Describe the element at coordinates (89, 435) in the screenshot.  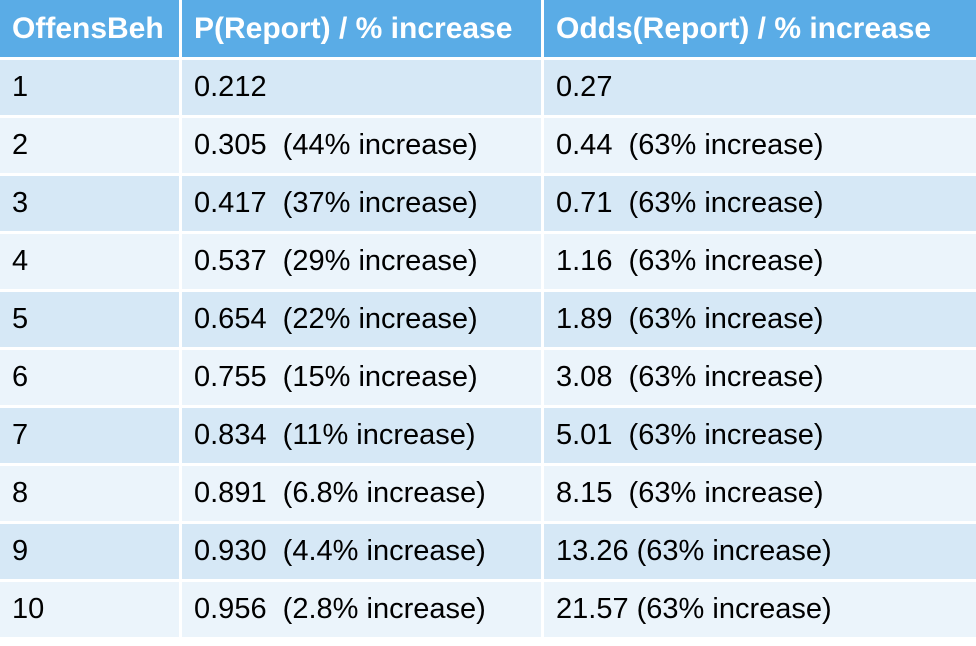
I see `cell-offensbeh: 7` at that location.